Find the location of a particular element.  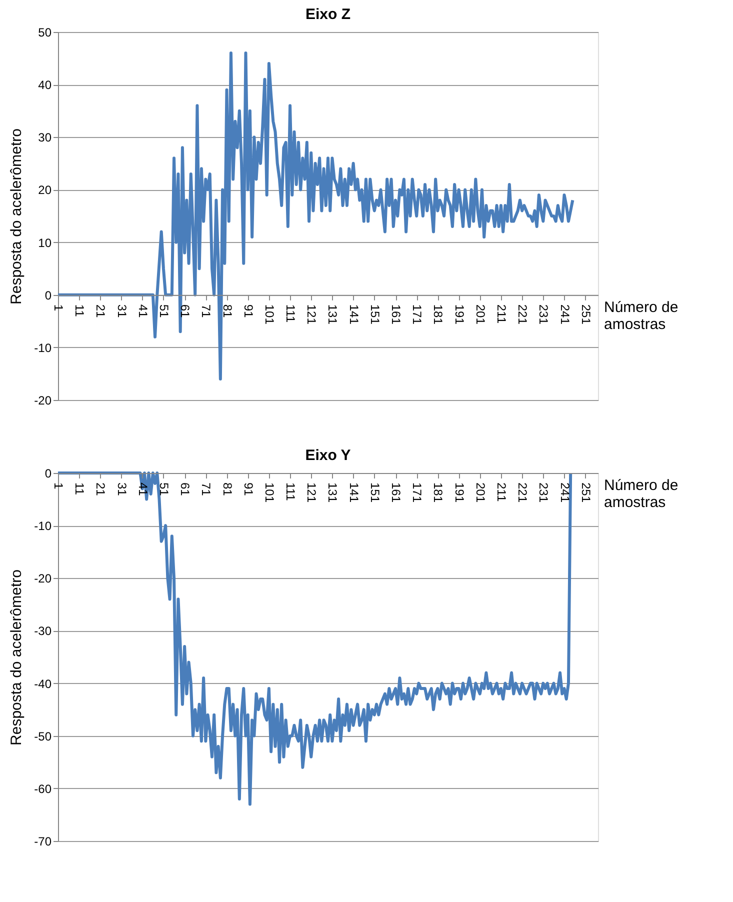

y-tick-label: -40 is located at coordinates (43, 683).